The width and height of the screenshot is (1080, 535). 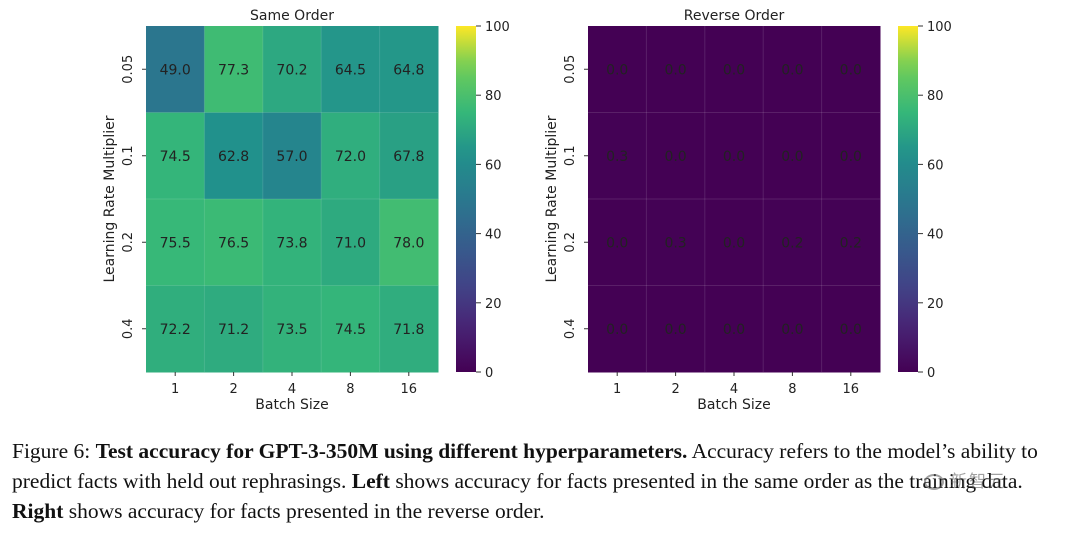 I want to click on cell-value-label: 64.8, so click(x=408, y=70).